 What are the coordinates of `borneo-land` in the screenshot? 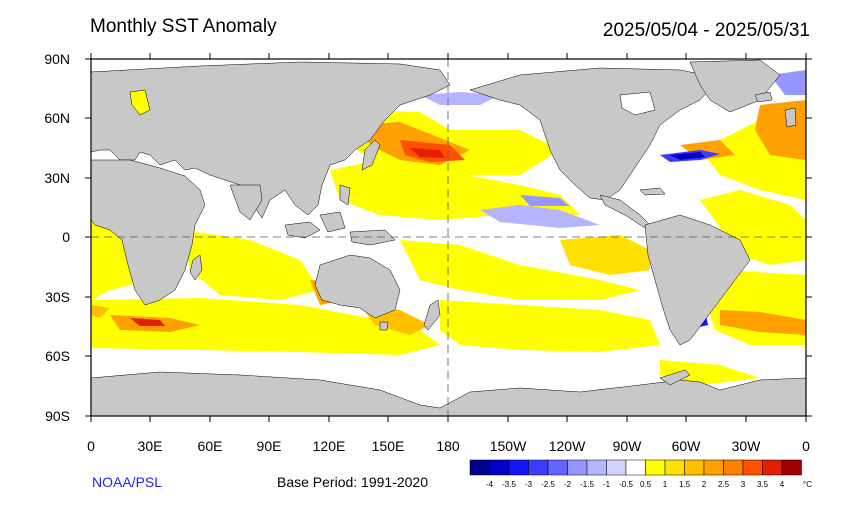 It's located at (332, 222).